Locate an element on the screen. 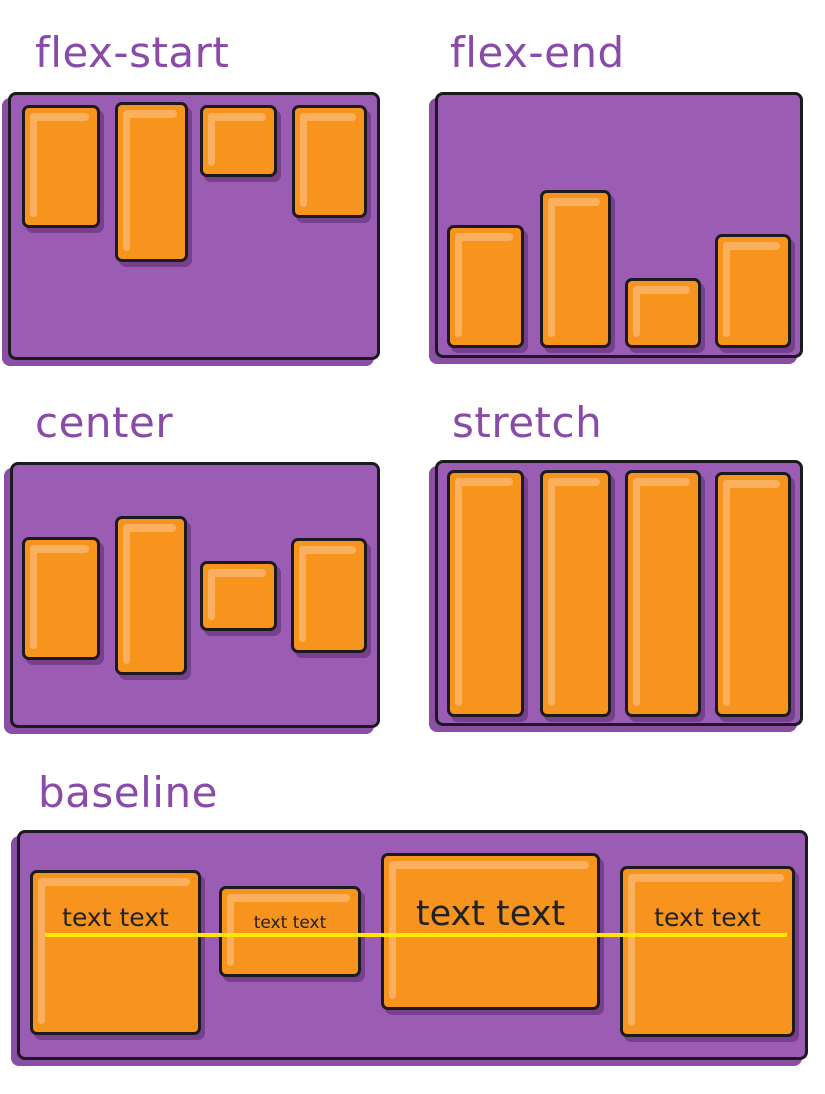 The height and width of the screenshot is (1094, 825). baseline-item-3: text text is located at coordinates (490, 931).